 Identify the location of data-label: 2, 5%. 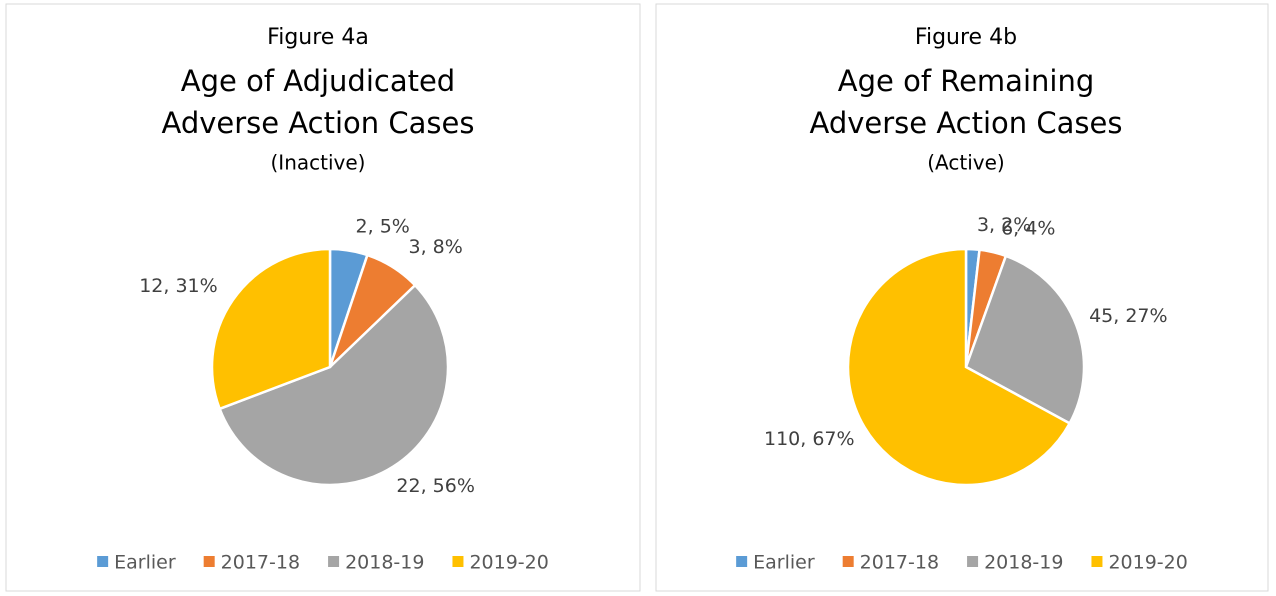
(383, 227).